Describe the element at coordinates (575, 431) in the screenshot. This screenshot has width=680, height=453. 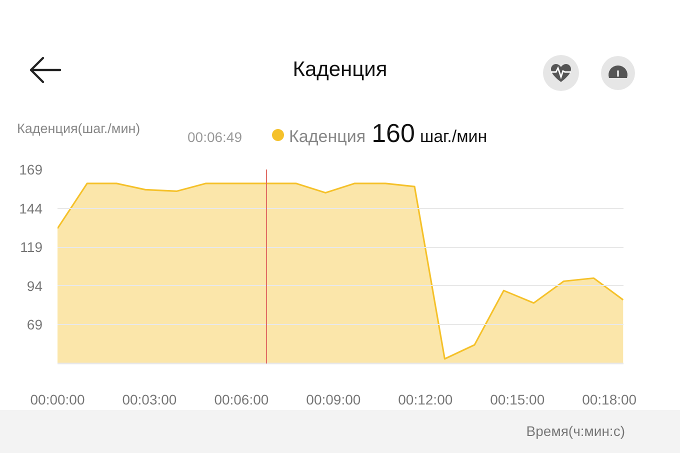
I see `x-axis-title: Время(ч:мин:с)` at that location.